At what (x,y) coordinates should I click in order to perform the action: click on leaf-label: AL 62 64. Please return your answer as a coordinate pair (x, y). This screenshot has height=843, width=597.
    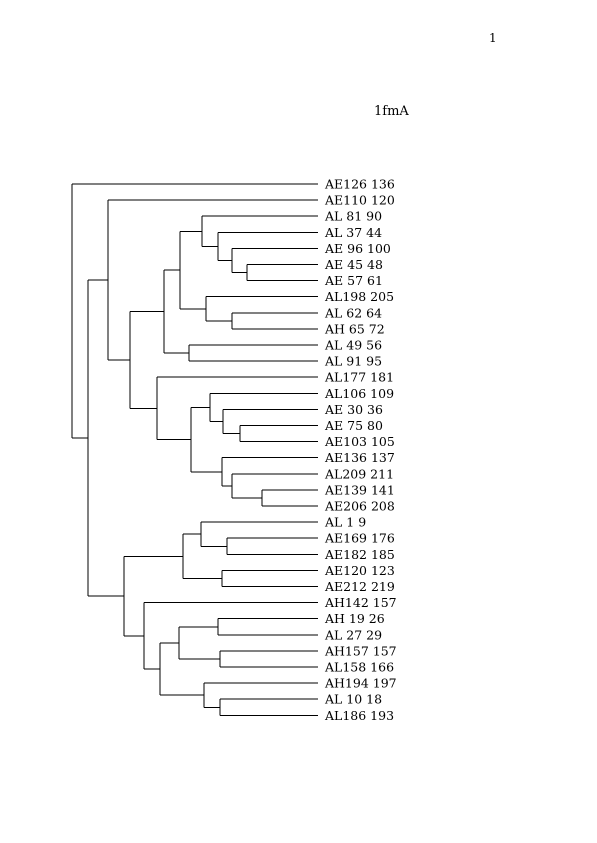
    Looking at the image, I should click on (353, 312).